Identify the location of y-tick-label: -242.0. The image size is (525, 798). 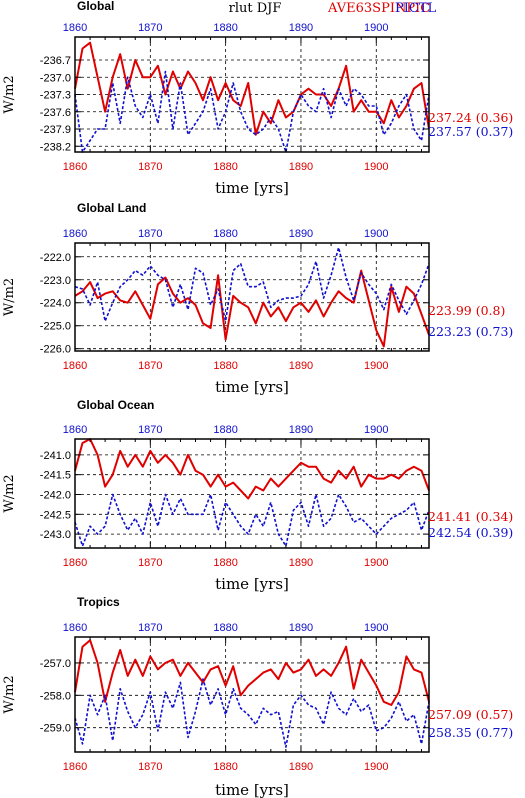
(55, 495).